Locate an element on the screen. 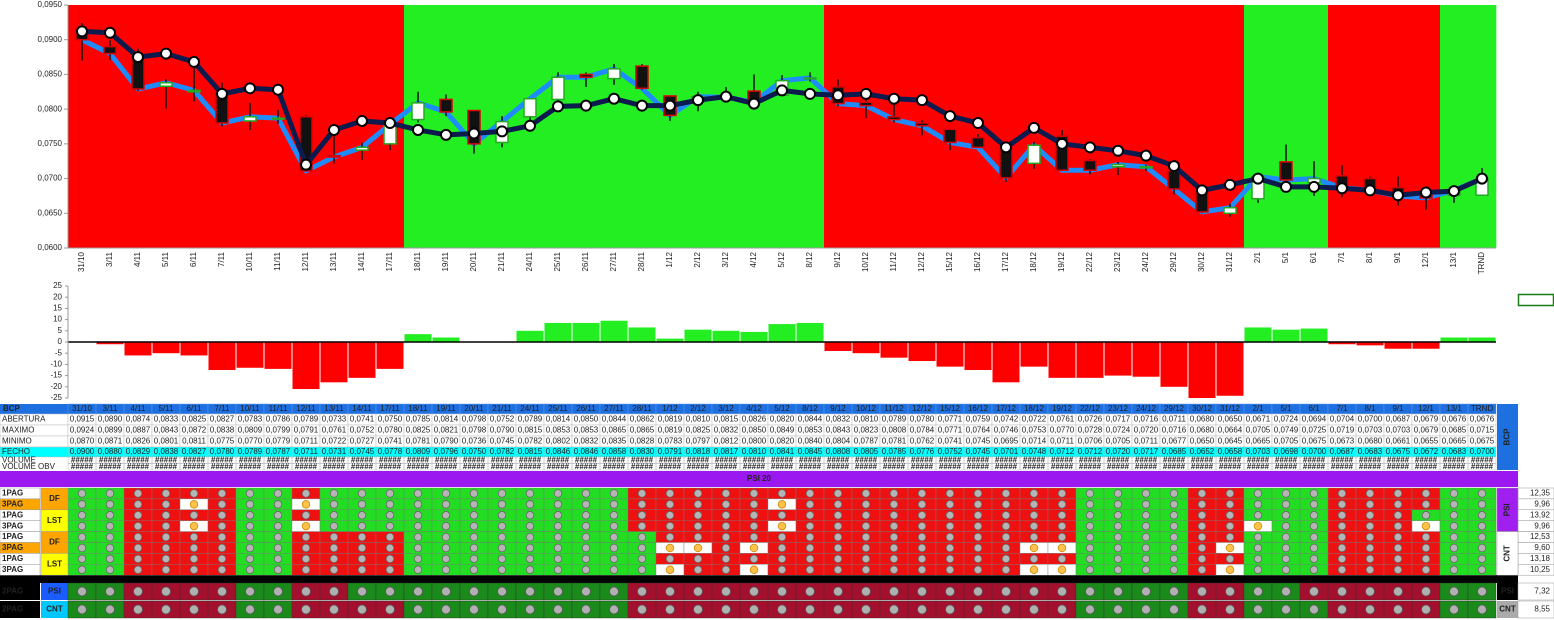  table-value: 0,0880 is located at coordinates (110, 451).